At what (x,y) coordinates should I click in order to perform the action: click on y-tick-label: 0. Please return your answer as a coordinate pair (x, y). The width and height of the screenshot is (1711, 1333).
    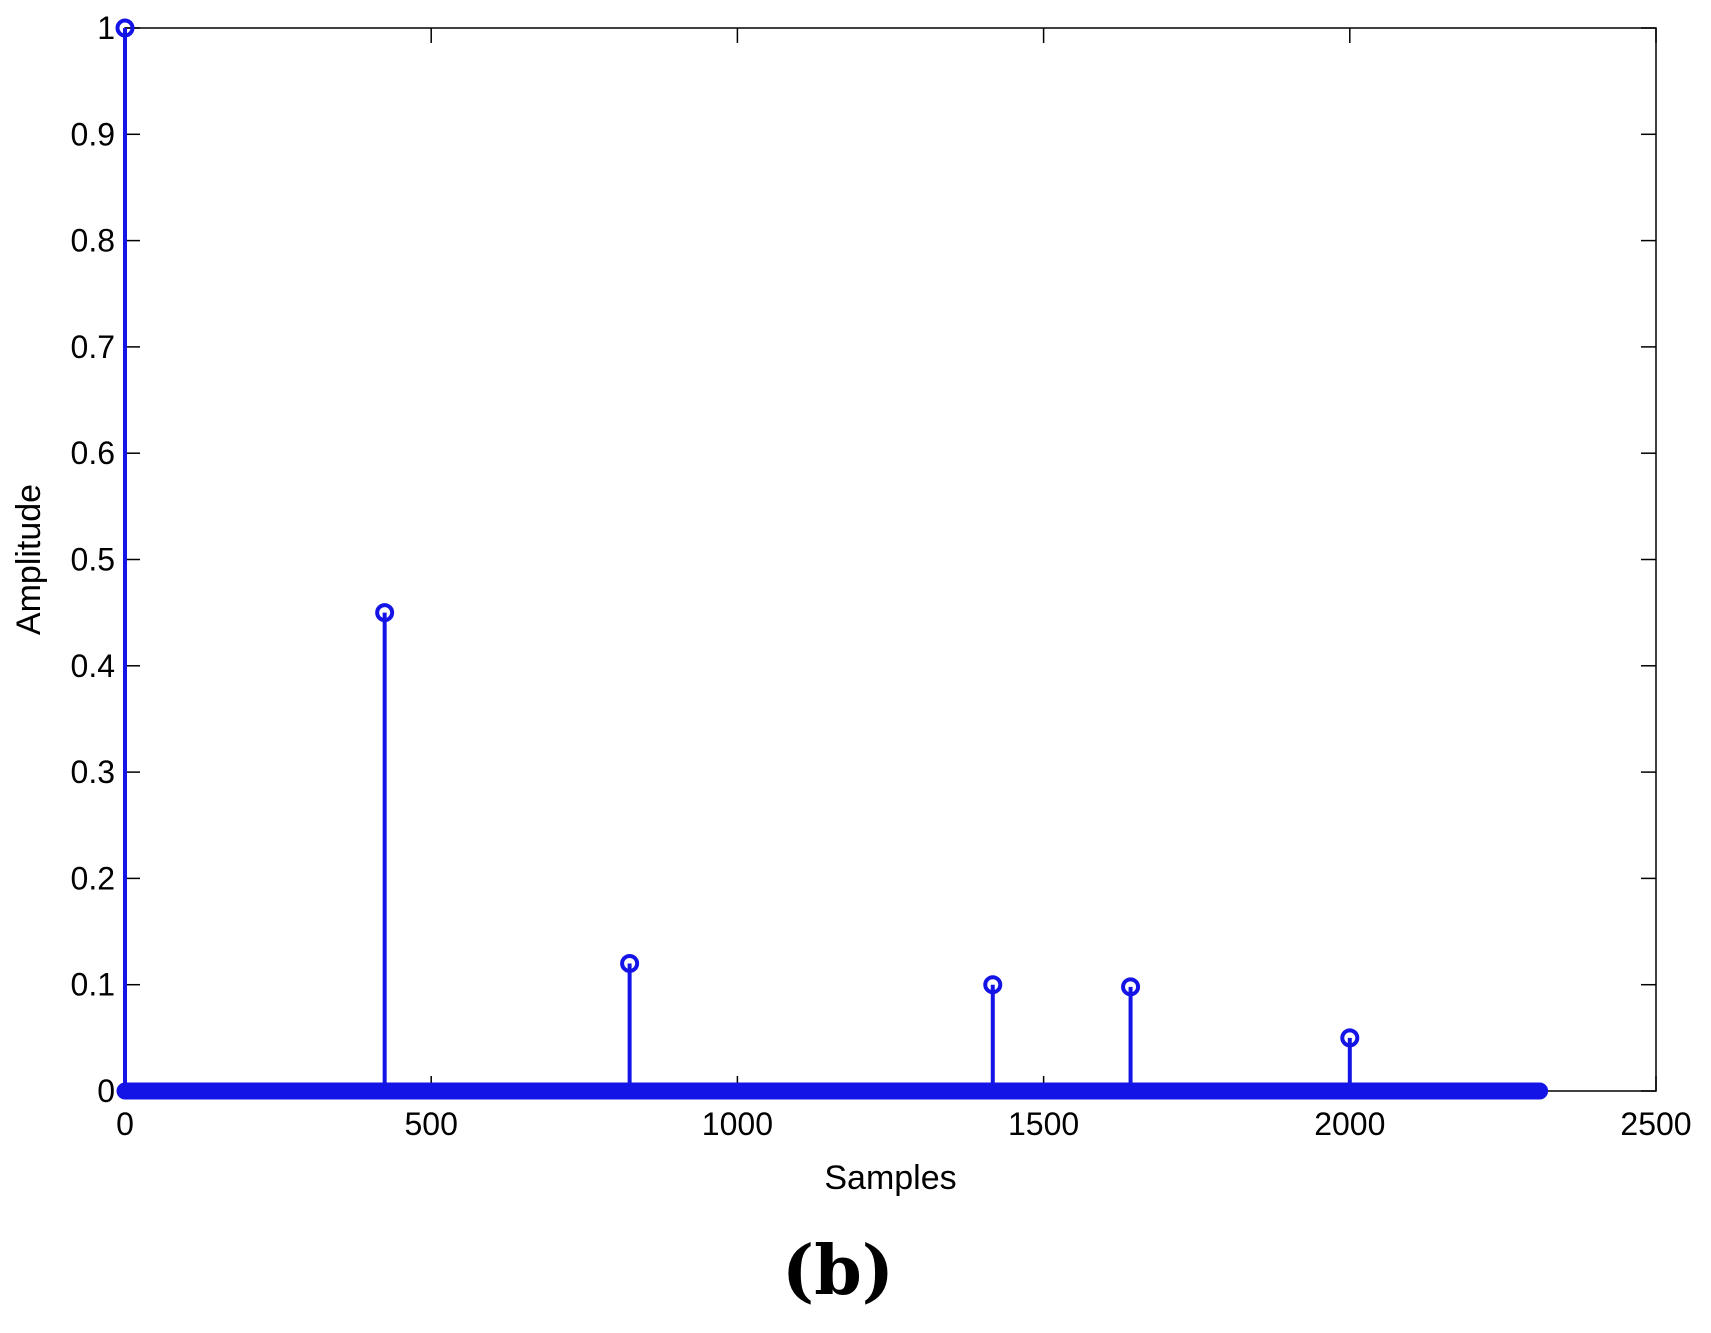
    Looking at the image, I should click on (106, 1091).